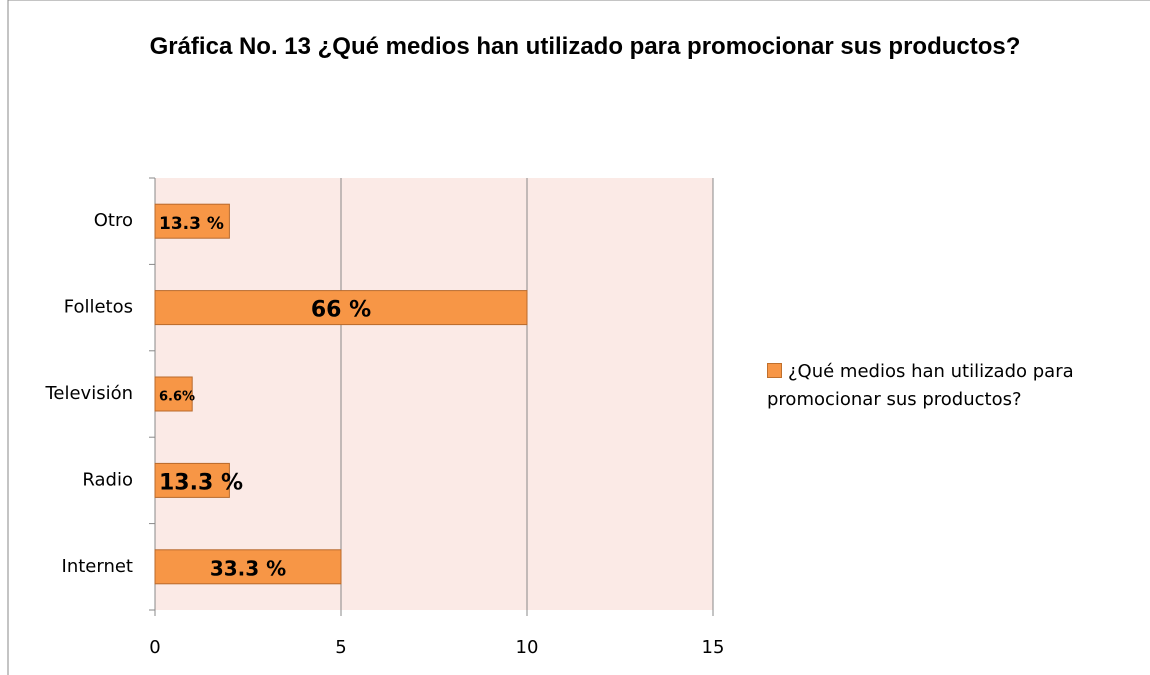  Describe the element at coordinates (97, 566) in the screenshot. I see `y-tick-label: Internet` at that location.